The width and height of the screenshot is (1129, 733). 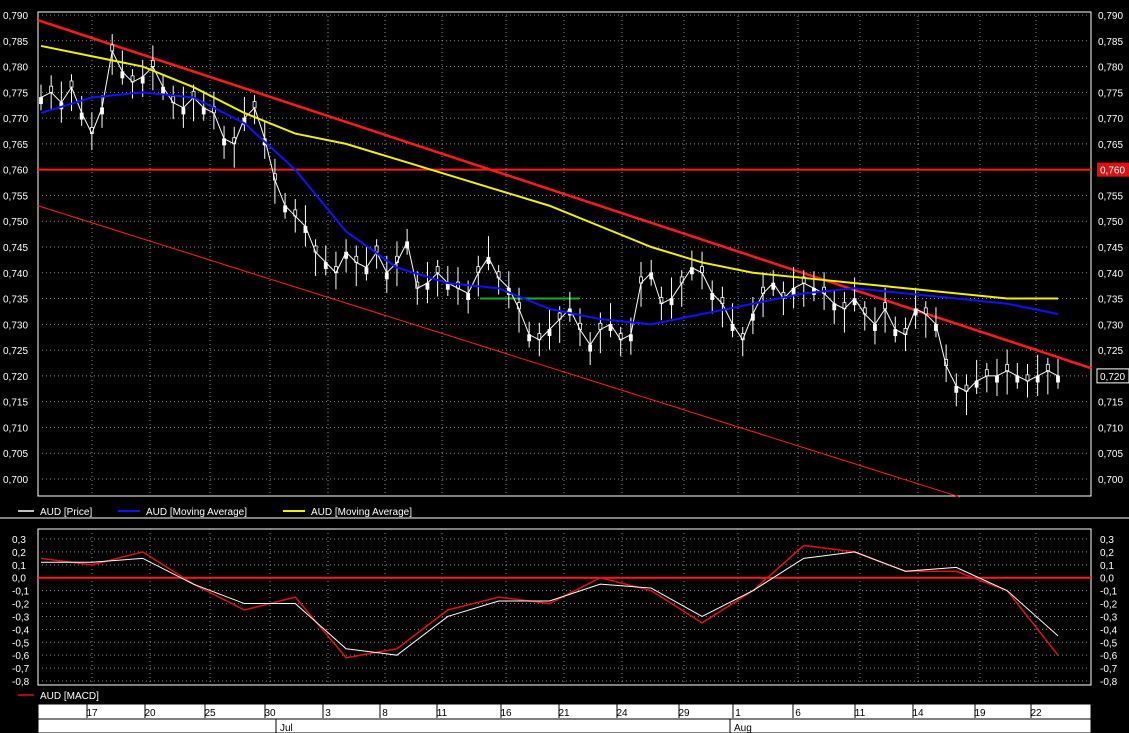 I want to click on x-tick-label: 24, so click(x=622, y=713).